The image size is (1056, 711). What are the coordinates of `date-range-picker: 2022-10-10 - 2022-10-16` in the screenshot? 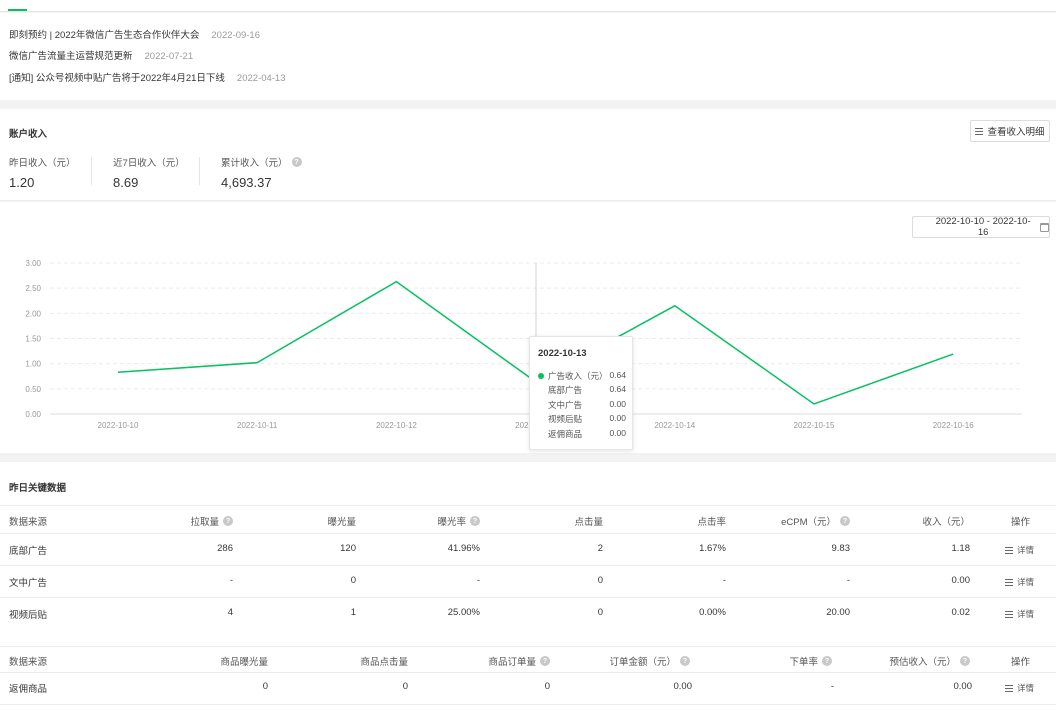 It's located at (981, 227).